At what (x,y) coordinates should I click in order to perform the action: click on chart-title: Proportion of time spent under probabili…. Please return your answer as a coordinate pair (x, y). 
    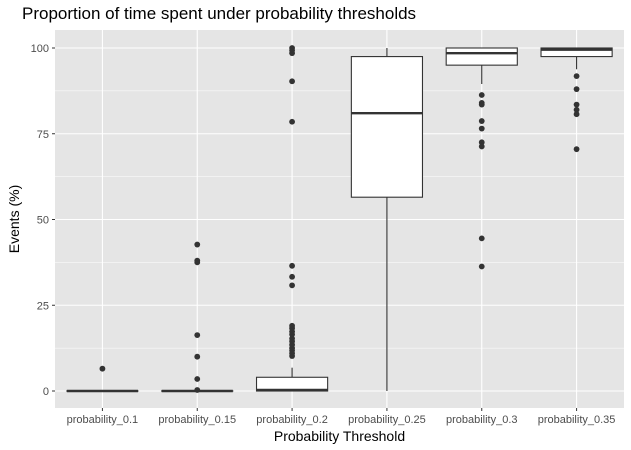
    Looking at the image, I should click on (219, 13).